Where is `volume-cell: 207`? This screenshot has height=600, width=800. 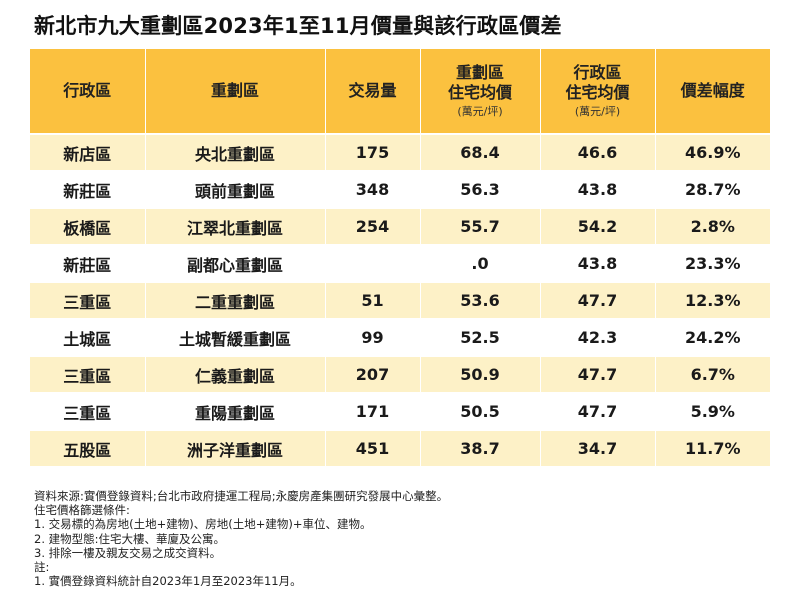 volume-cell: 207 is located at coordinates (372, 374).